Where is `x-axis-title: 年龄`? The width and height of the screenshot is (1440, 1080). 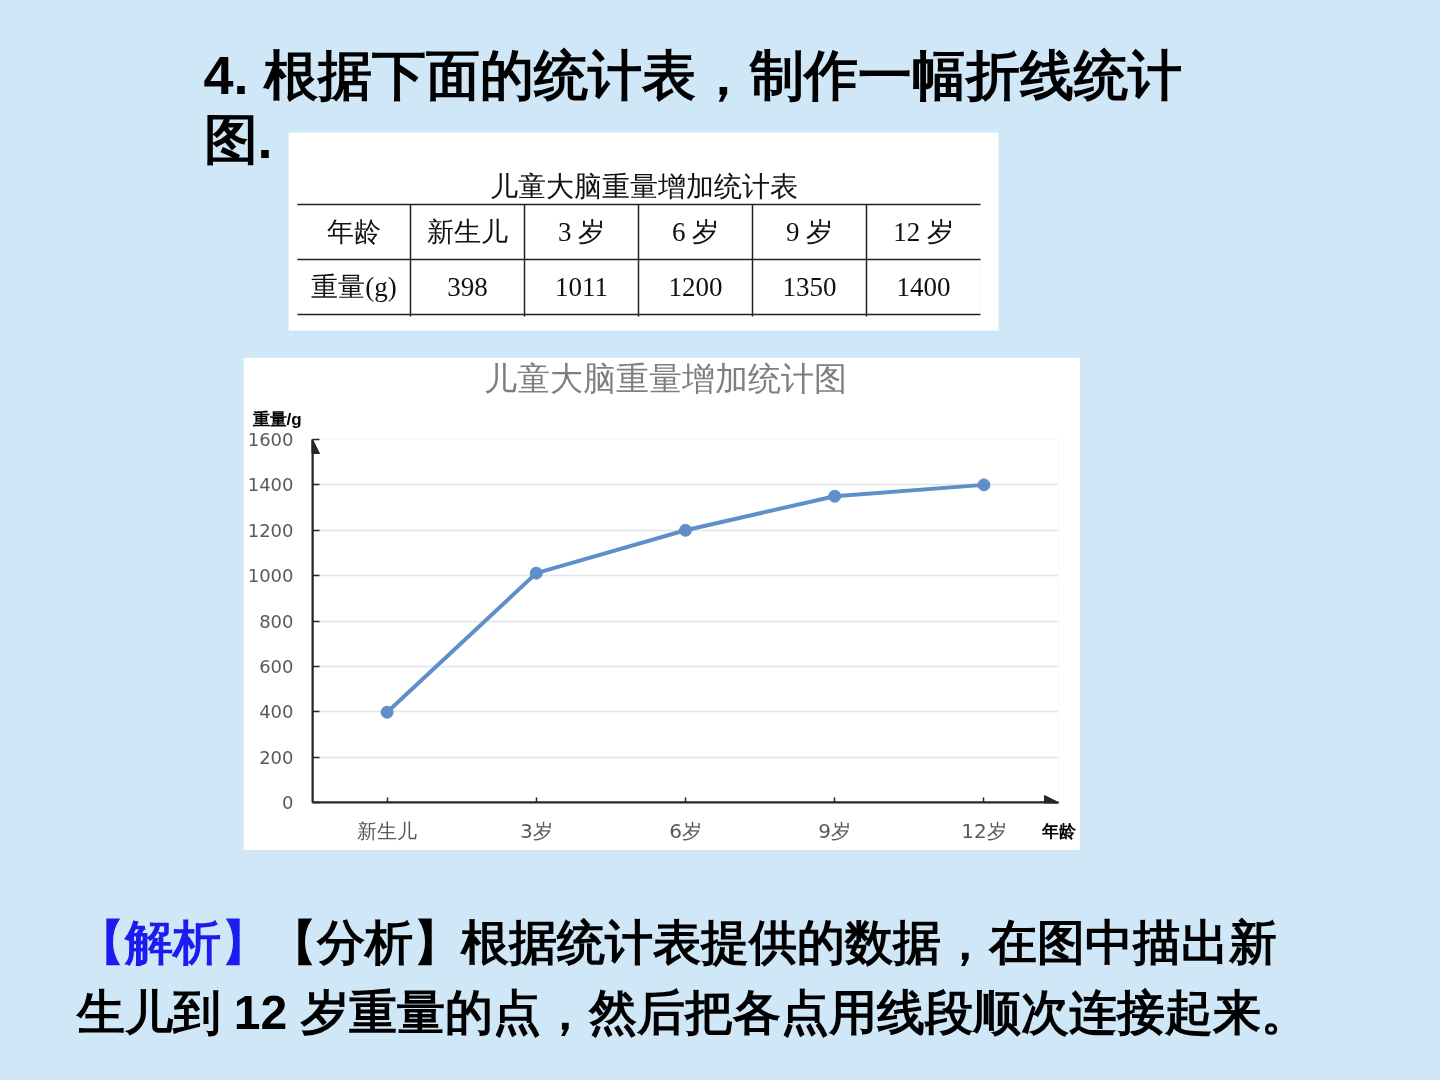
x-axis-title: 年龄 is located at coordinates (1058, 831).